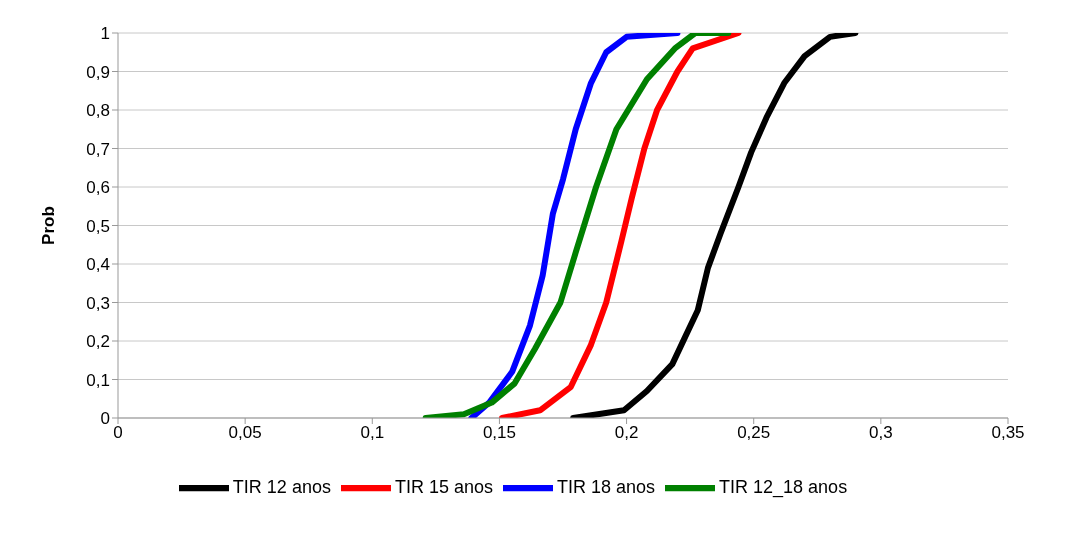  What do you see at coordinates (1008, 433) in the screenshot?
I see `x-tick-label: 0,35` at bounding box center [1008, 433].